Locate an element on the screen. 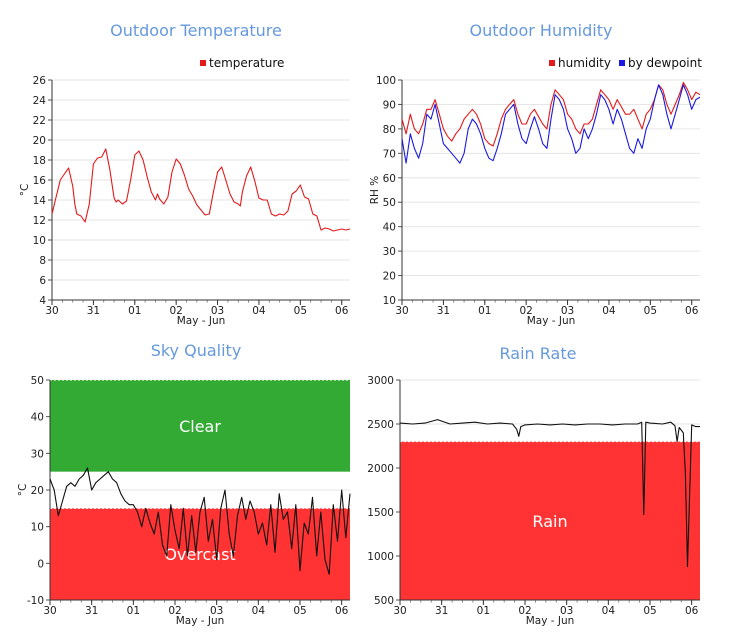 The image size is (740, 640). y-tick-label: 1500 is located at coordinates (380, 513).